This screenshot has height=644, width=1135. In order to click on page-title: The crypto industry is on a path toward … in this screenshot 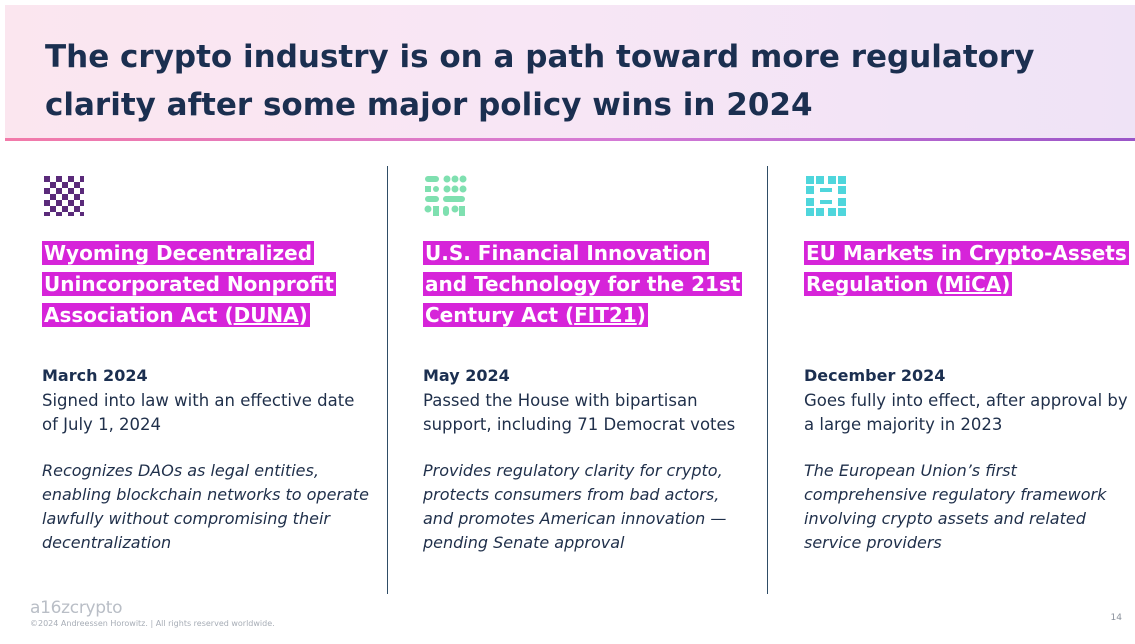, I will do `click(540, 81)`.